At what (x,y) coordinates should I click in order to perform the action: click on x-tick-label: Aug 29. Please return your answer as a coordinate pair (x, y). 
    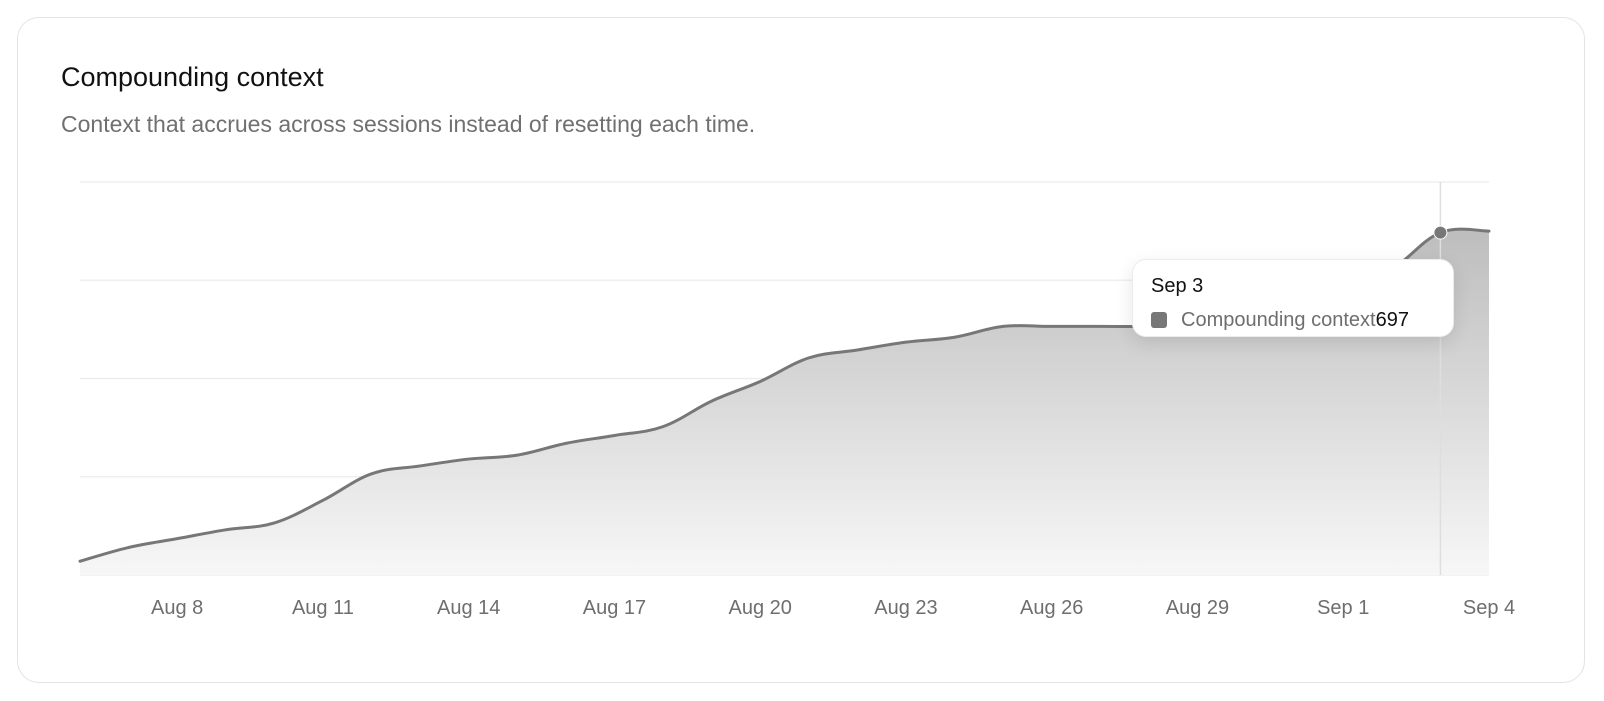
    Looking at the image, I should click on (1197, 608).